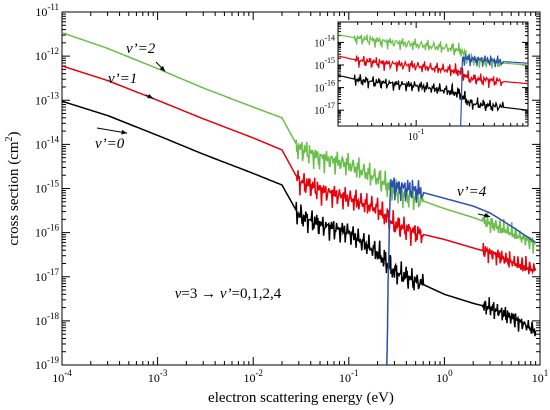 This screenshot has width=550, height=410. What do you see at coordinates (253, 376) in the screenshot?
I see `main-x-tick-label: 10⁻²` at bounding box center [253, 376].